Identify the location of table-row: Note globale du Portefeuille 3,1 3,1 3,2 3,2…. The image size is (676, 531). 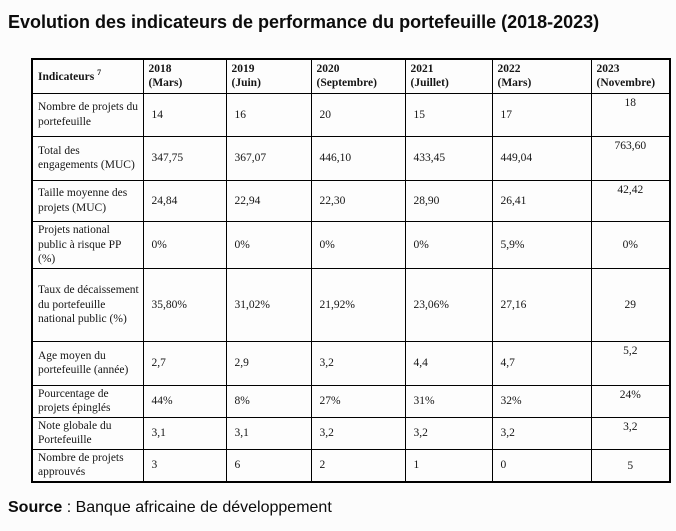
(351, 433).